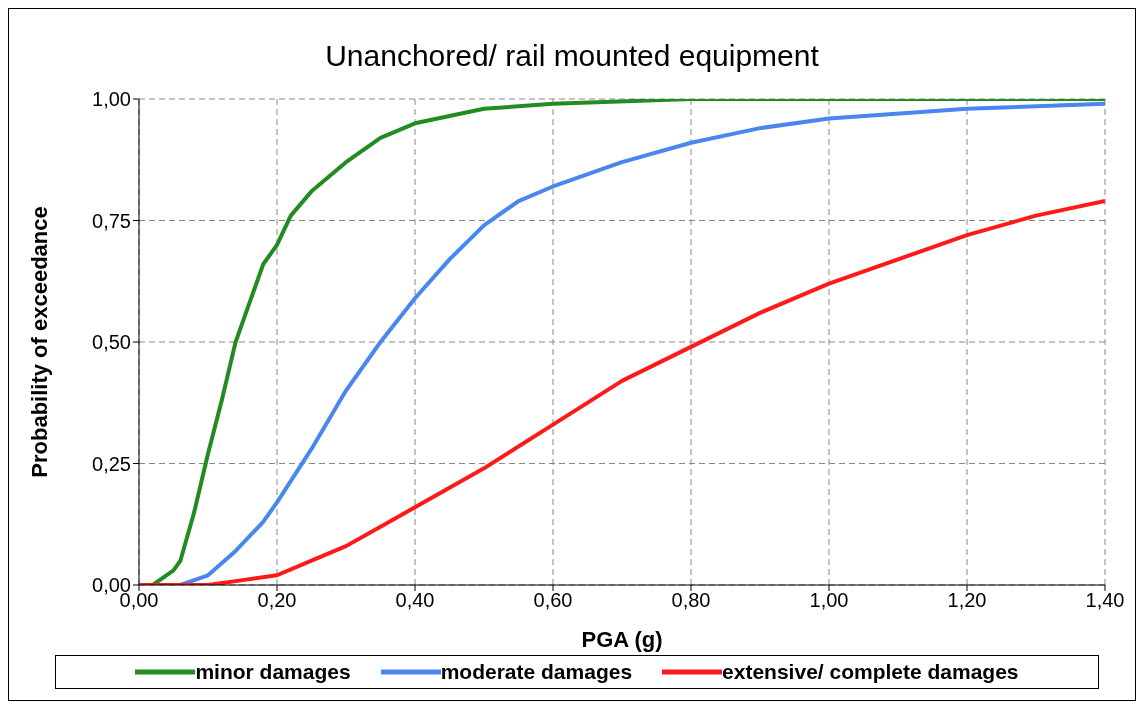 This screenshot has height=709, width=1144. Describe the element at coordinates (572, 56) in the screenshot. I see `chart-title: Unanchored/ rail mounted equipment` at that location.